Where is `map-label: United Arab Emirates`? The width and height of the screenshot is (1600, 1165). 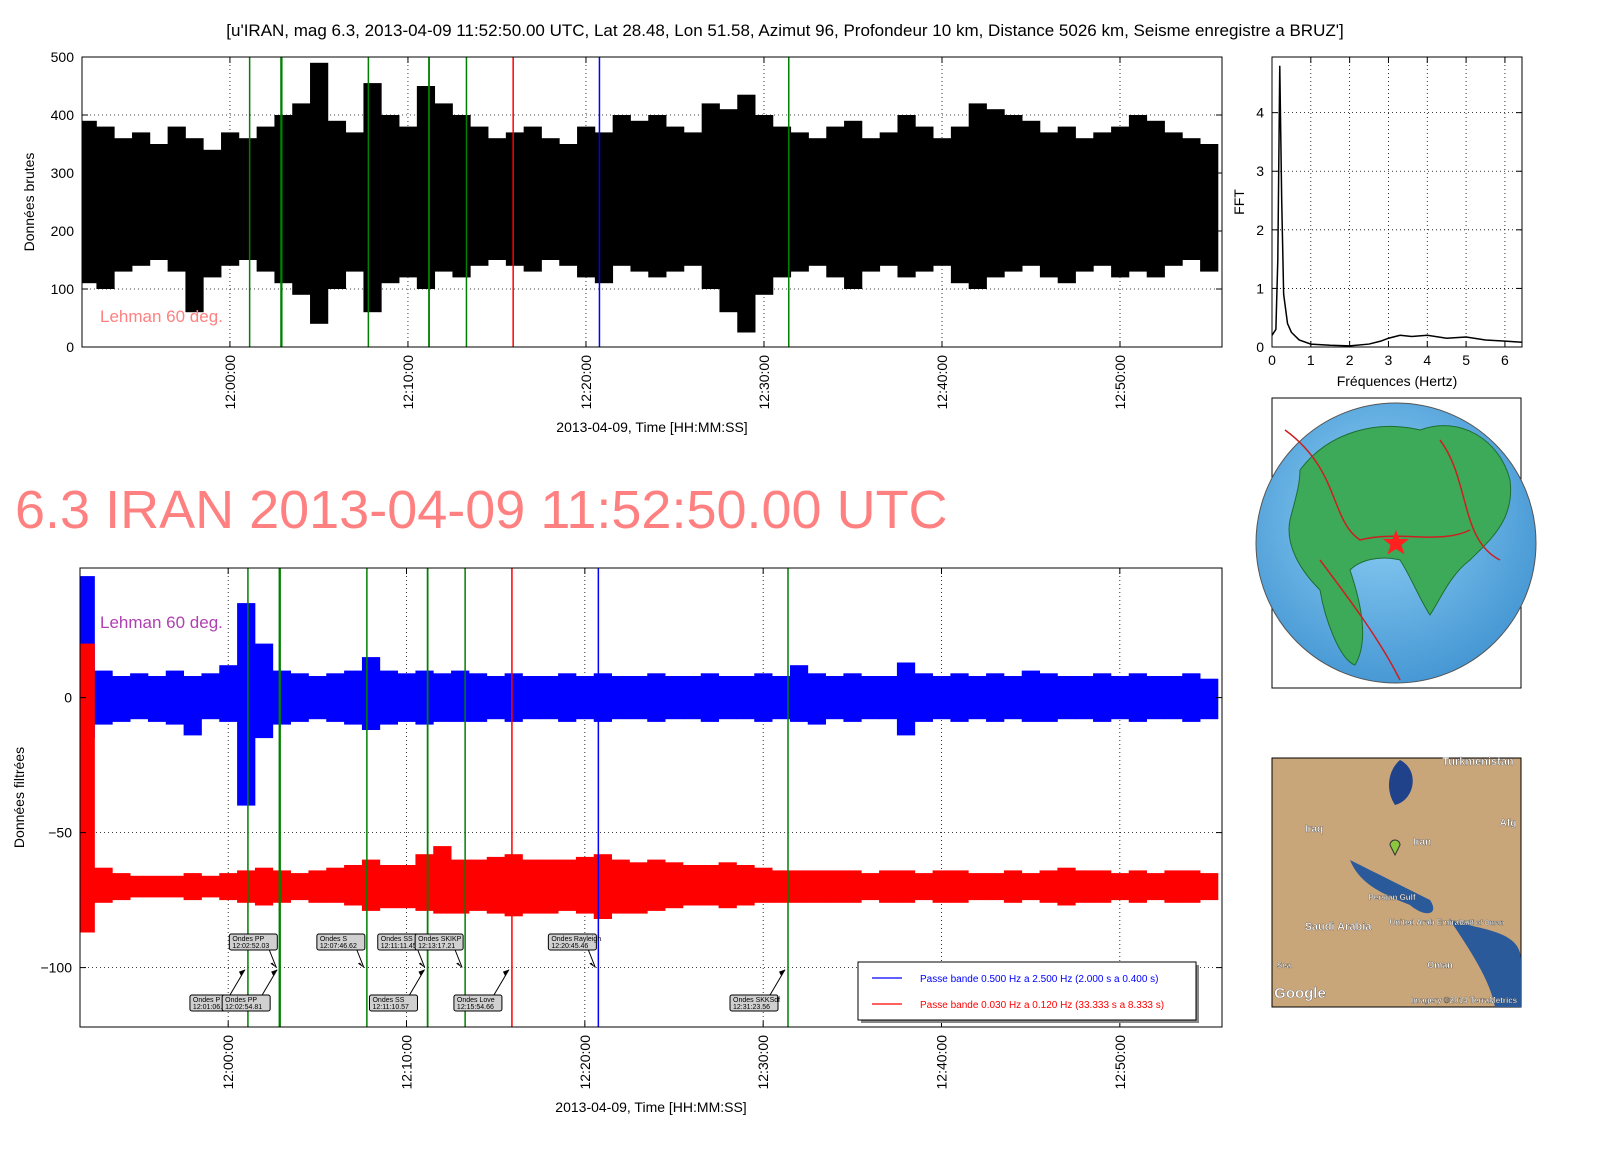 map-label: United Arab Emirates is located at coordinates (1430, 922).